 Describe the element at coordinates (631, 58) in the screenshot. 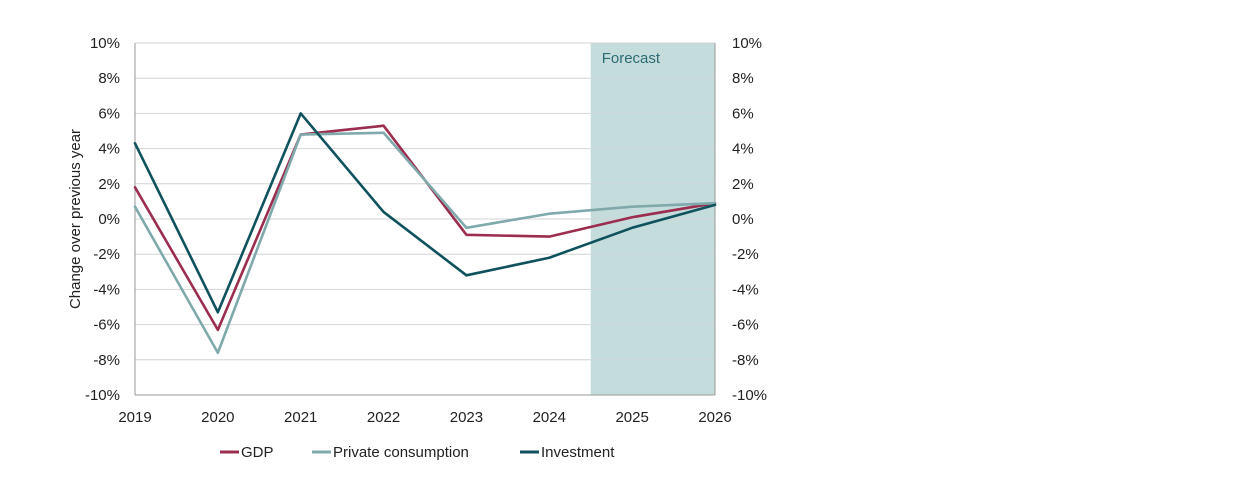

I see `forecast-label: Forecast` at that location.